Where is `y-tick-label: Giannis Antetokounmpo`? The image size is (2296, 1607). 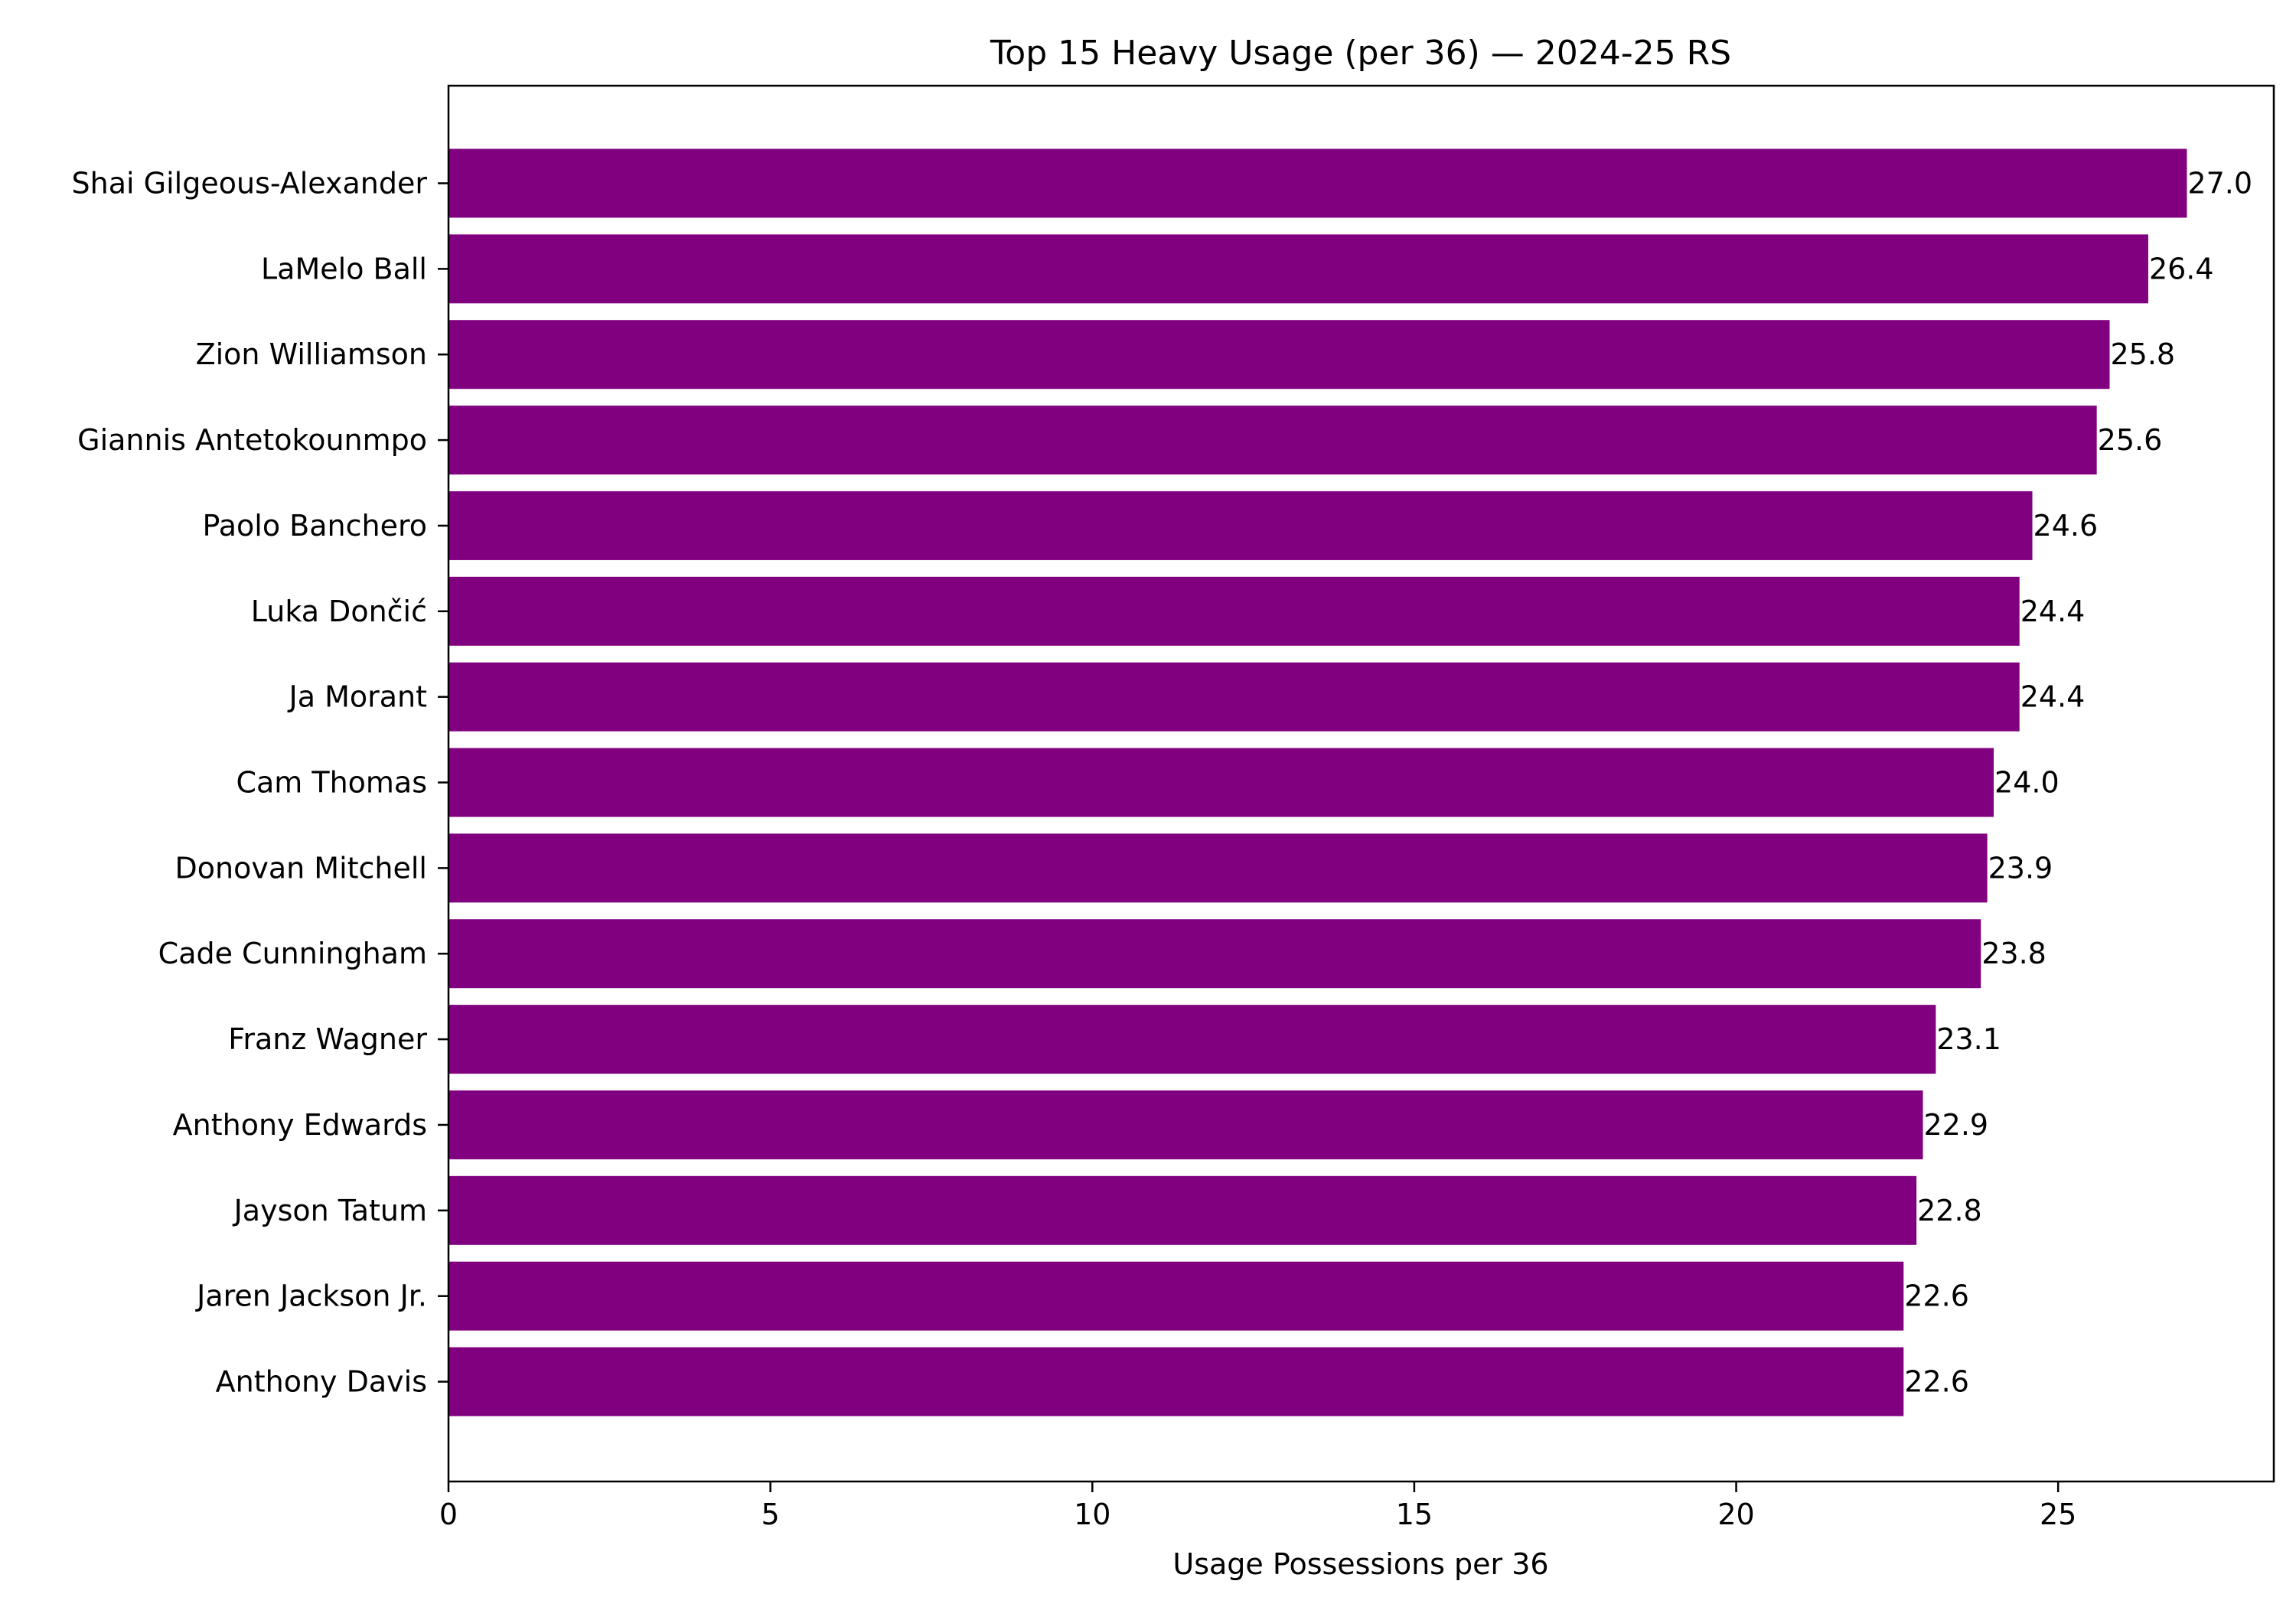
y-tick-label: Giannis Antetokounmpo is located at coordinates (252, 440).